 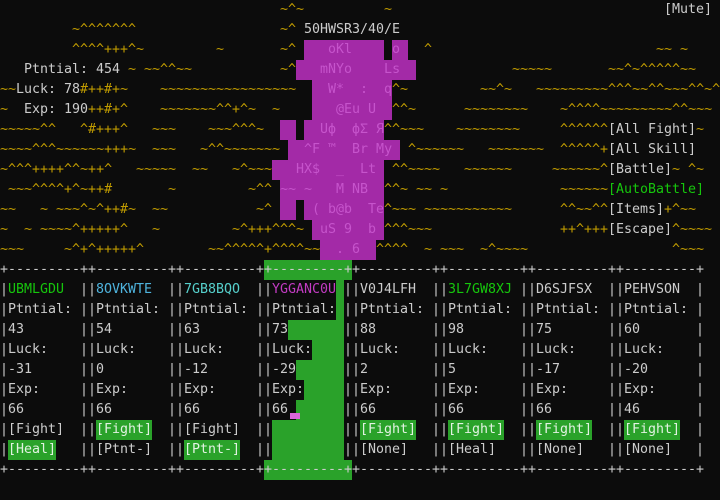 I want to click on menu-item-items: [Items], so click(x=636, y=209).